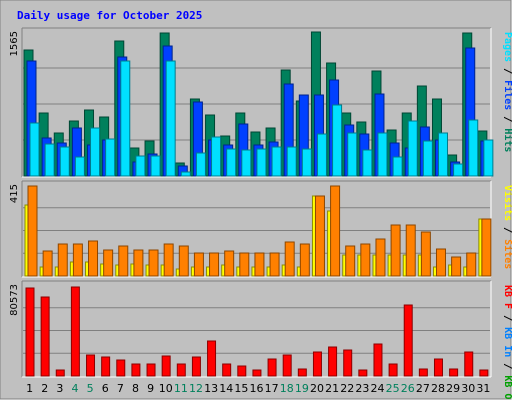  Describe the element at coordinates (120, 388) in the screenshot. I see `day-label: 7` at that location.